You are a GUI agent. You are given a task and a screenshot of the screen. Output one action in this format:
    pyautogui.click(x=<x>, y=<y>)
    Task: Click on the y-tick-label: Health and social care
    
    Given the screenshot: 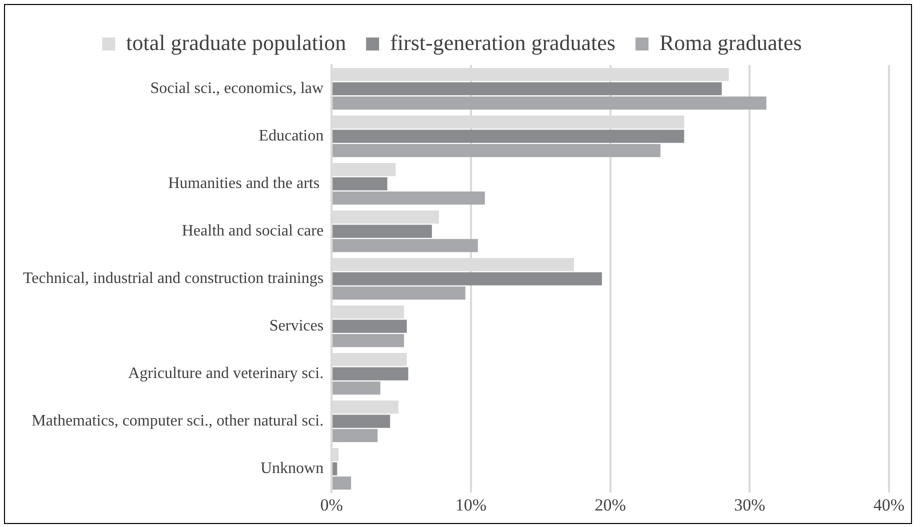 What is the action you would take?
    pyautogui.click(x=253, y=231)
    